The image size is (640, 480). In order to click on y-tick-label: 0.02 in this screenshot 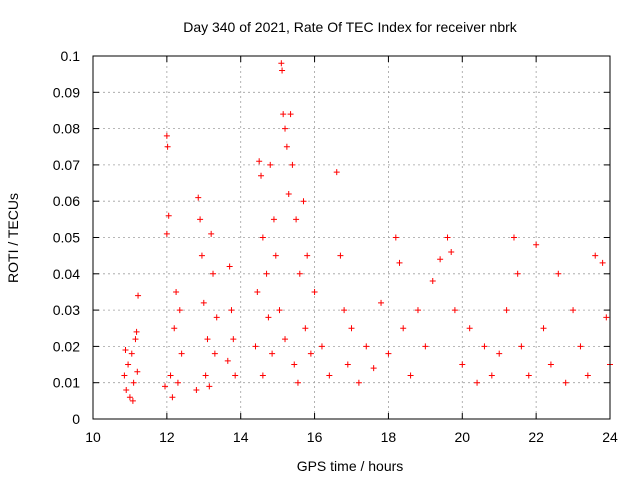, I will do `click(66, 346)`.